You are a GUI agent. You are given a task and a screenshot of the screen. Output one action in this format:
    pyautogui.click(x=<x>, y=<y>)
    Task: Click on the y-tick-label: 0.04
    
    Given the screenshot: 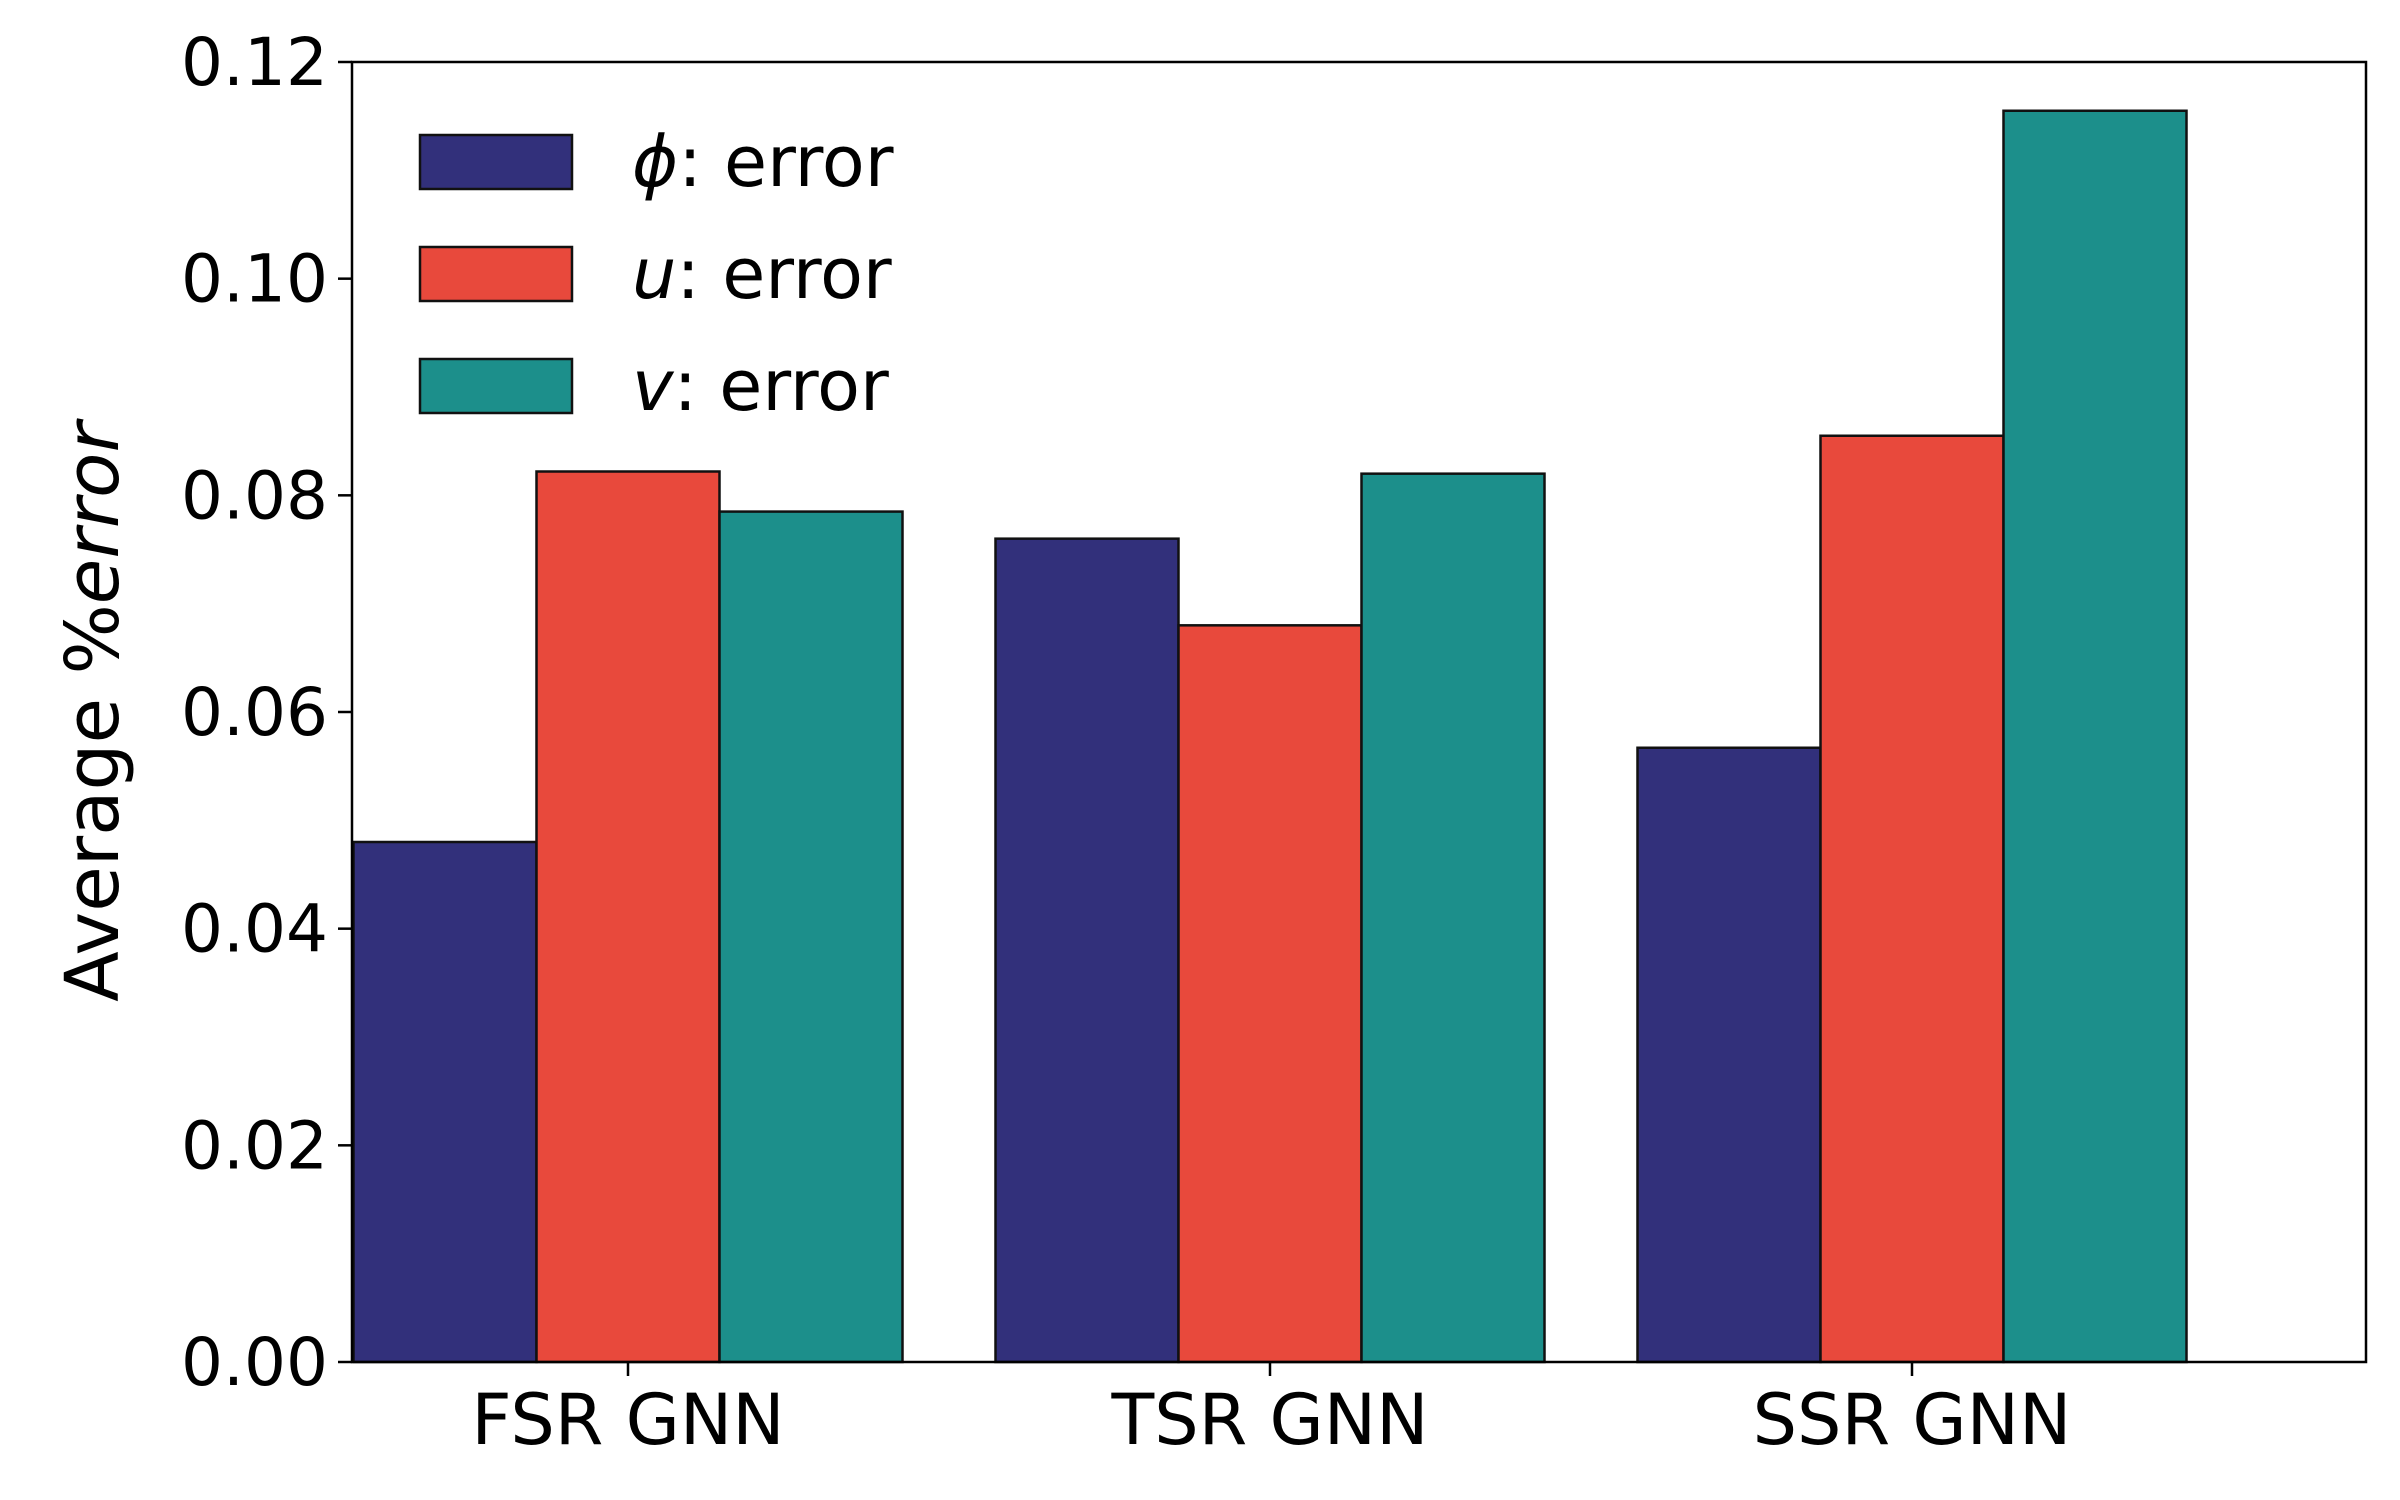 What is the action you would take?
    pyautogui.click(x=254, y=929)
    